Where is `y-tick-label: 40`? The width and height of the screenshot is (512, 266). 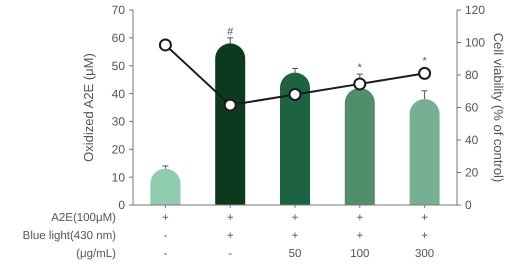
y-tick-label: 40 is located at coordinates (119, 93).